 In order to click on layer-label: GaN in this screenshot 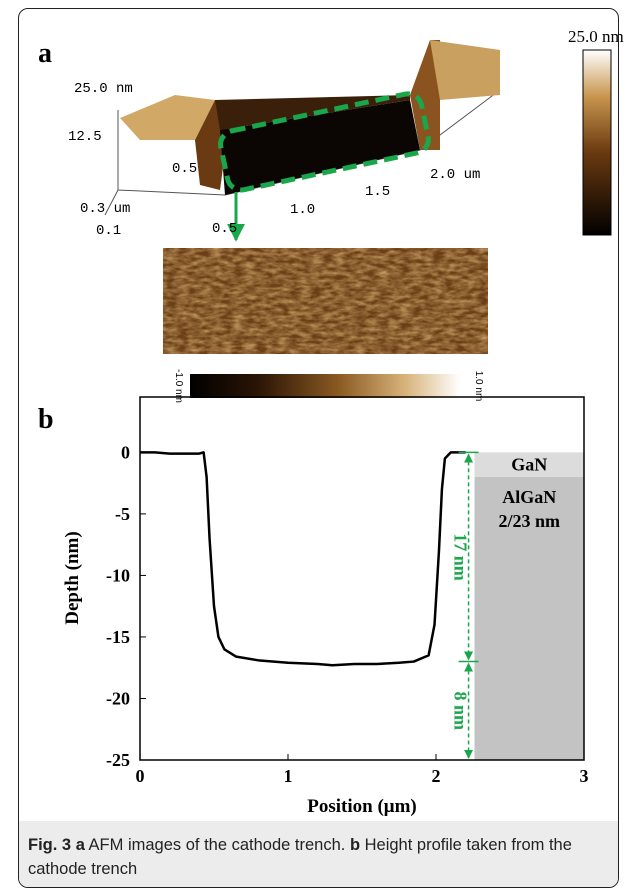, I will do `click(529, 464)`.